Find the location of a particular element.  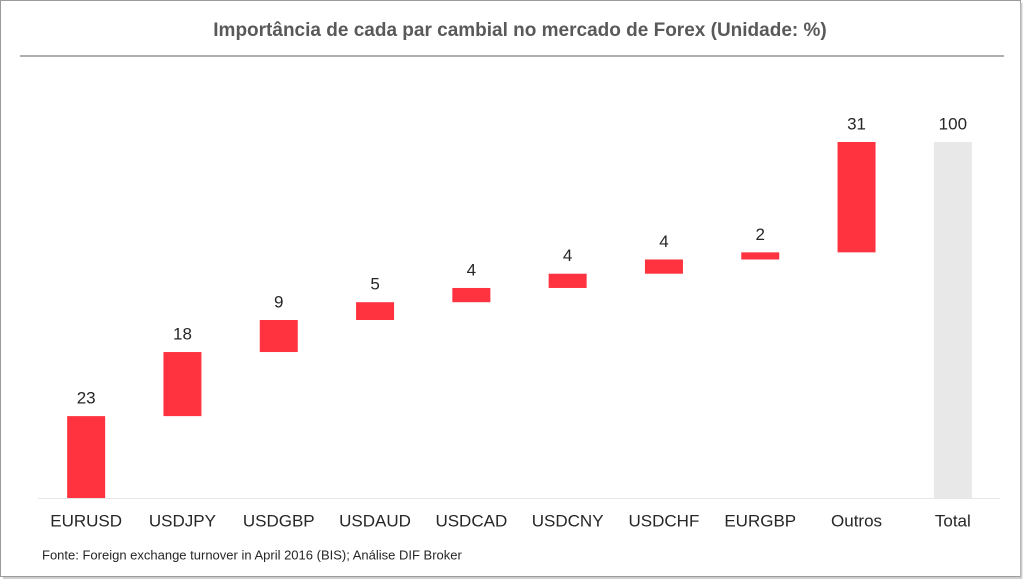

x-tick-label: Outros is located at coordinates (856, 520).